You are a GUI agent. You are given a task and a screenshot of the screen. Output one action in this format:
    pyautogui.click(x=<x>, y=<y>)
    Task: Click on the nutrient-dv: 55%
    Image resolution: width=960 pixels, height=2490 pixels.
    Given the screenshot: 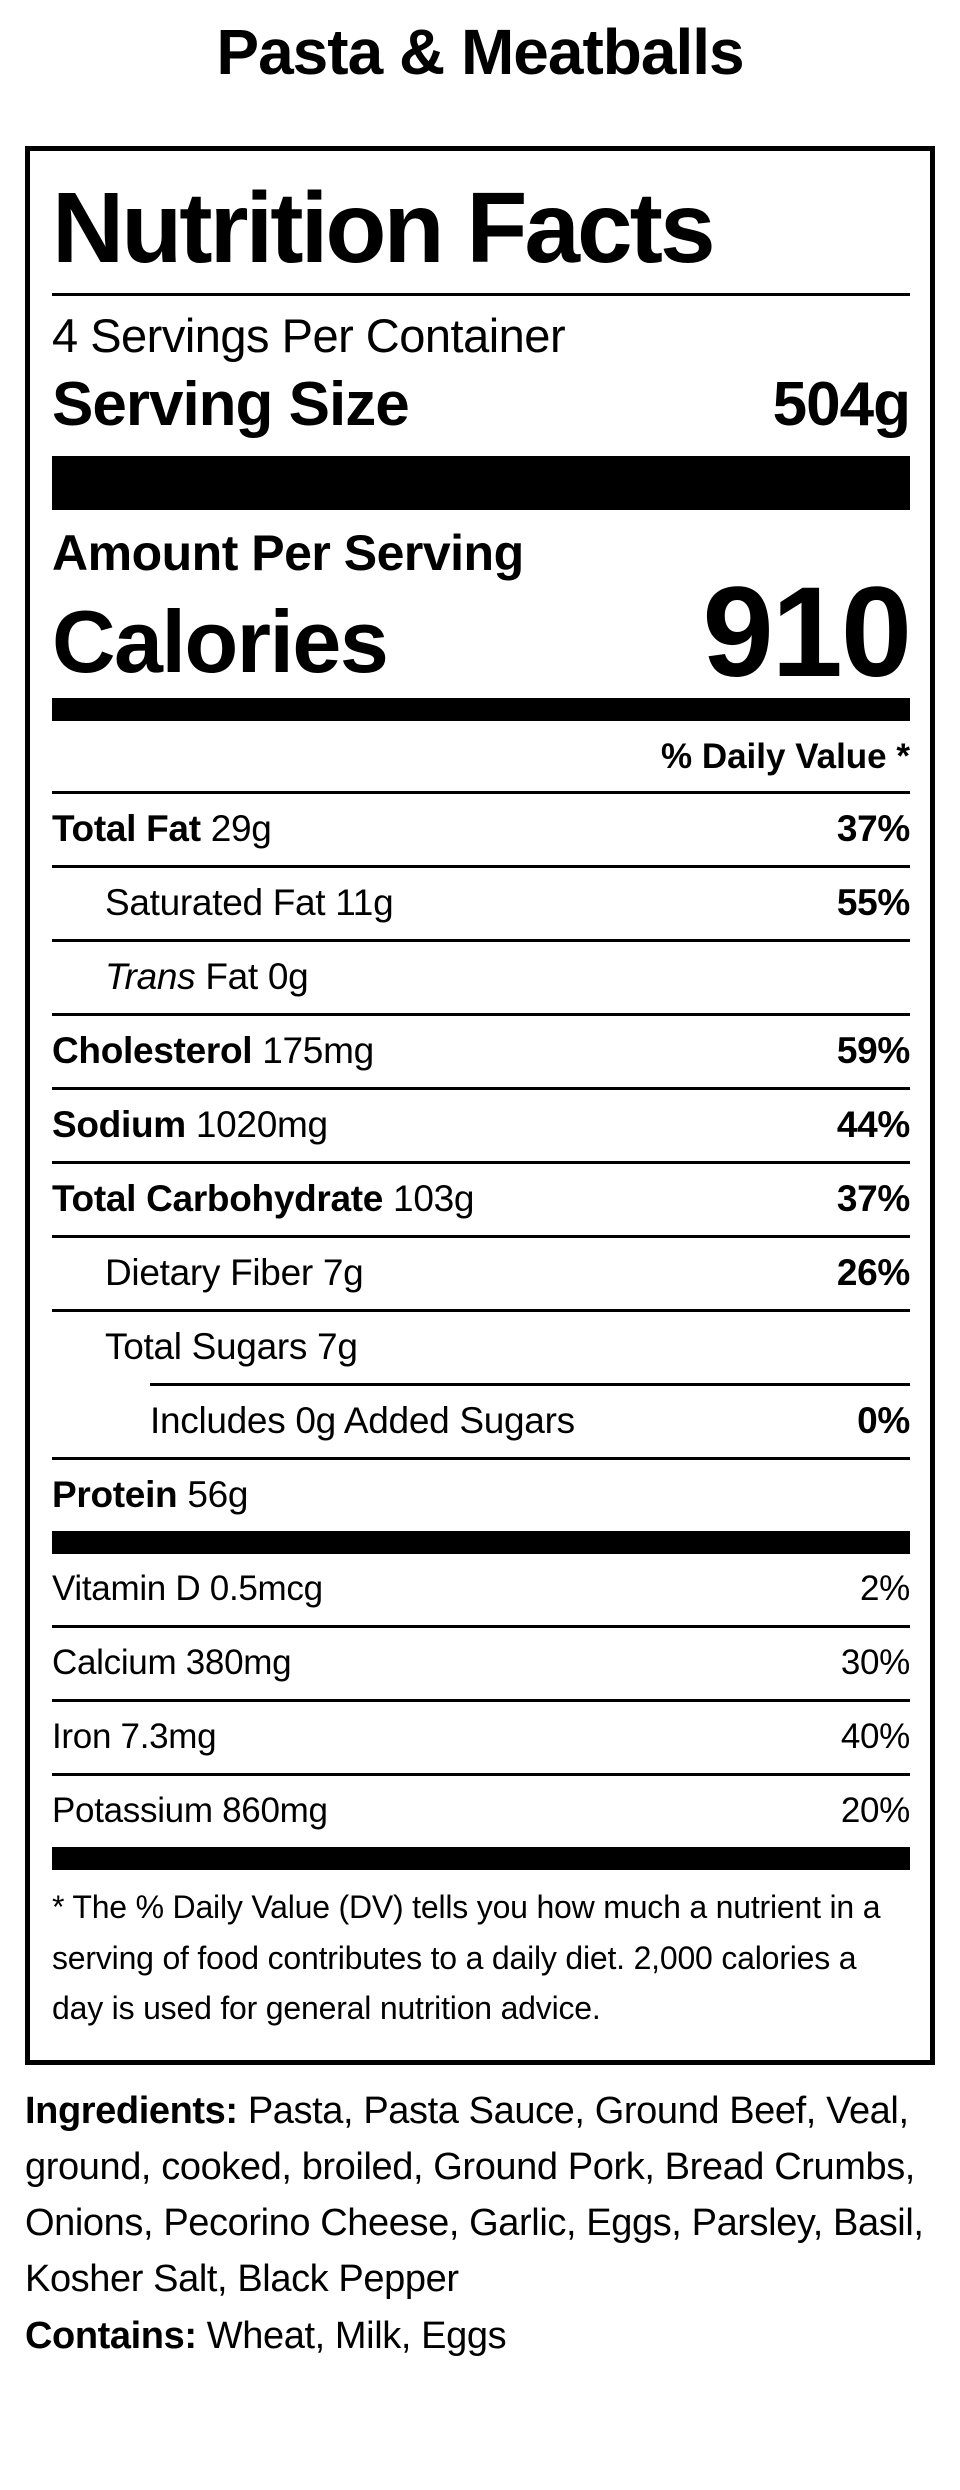 What is the action you would take?
    pyautogui.click(x=873, y=903)
    